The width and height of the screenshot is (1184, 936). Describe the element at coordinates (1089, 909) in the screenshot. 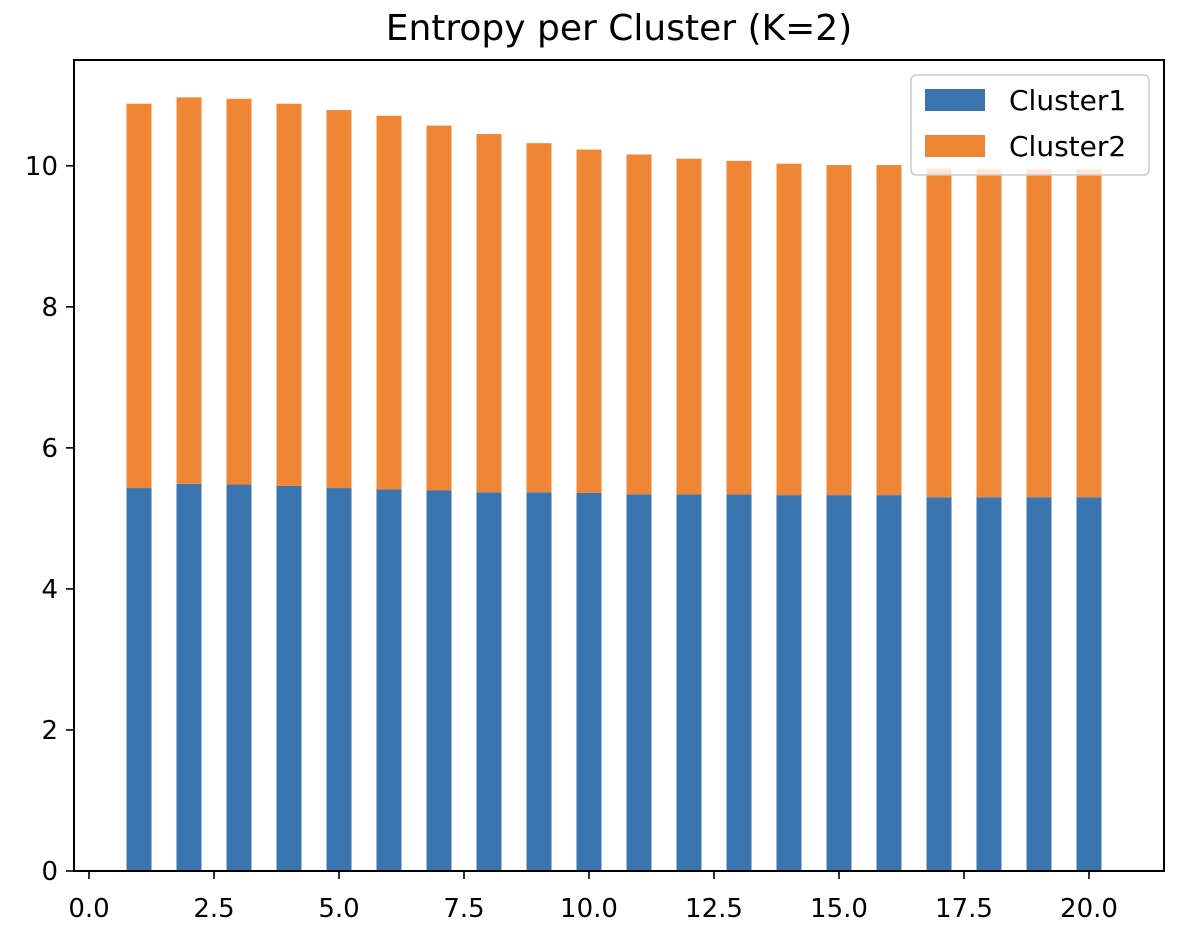

I see `x-tick-label: 20.0` at that location.